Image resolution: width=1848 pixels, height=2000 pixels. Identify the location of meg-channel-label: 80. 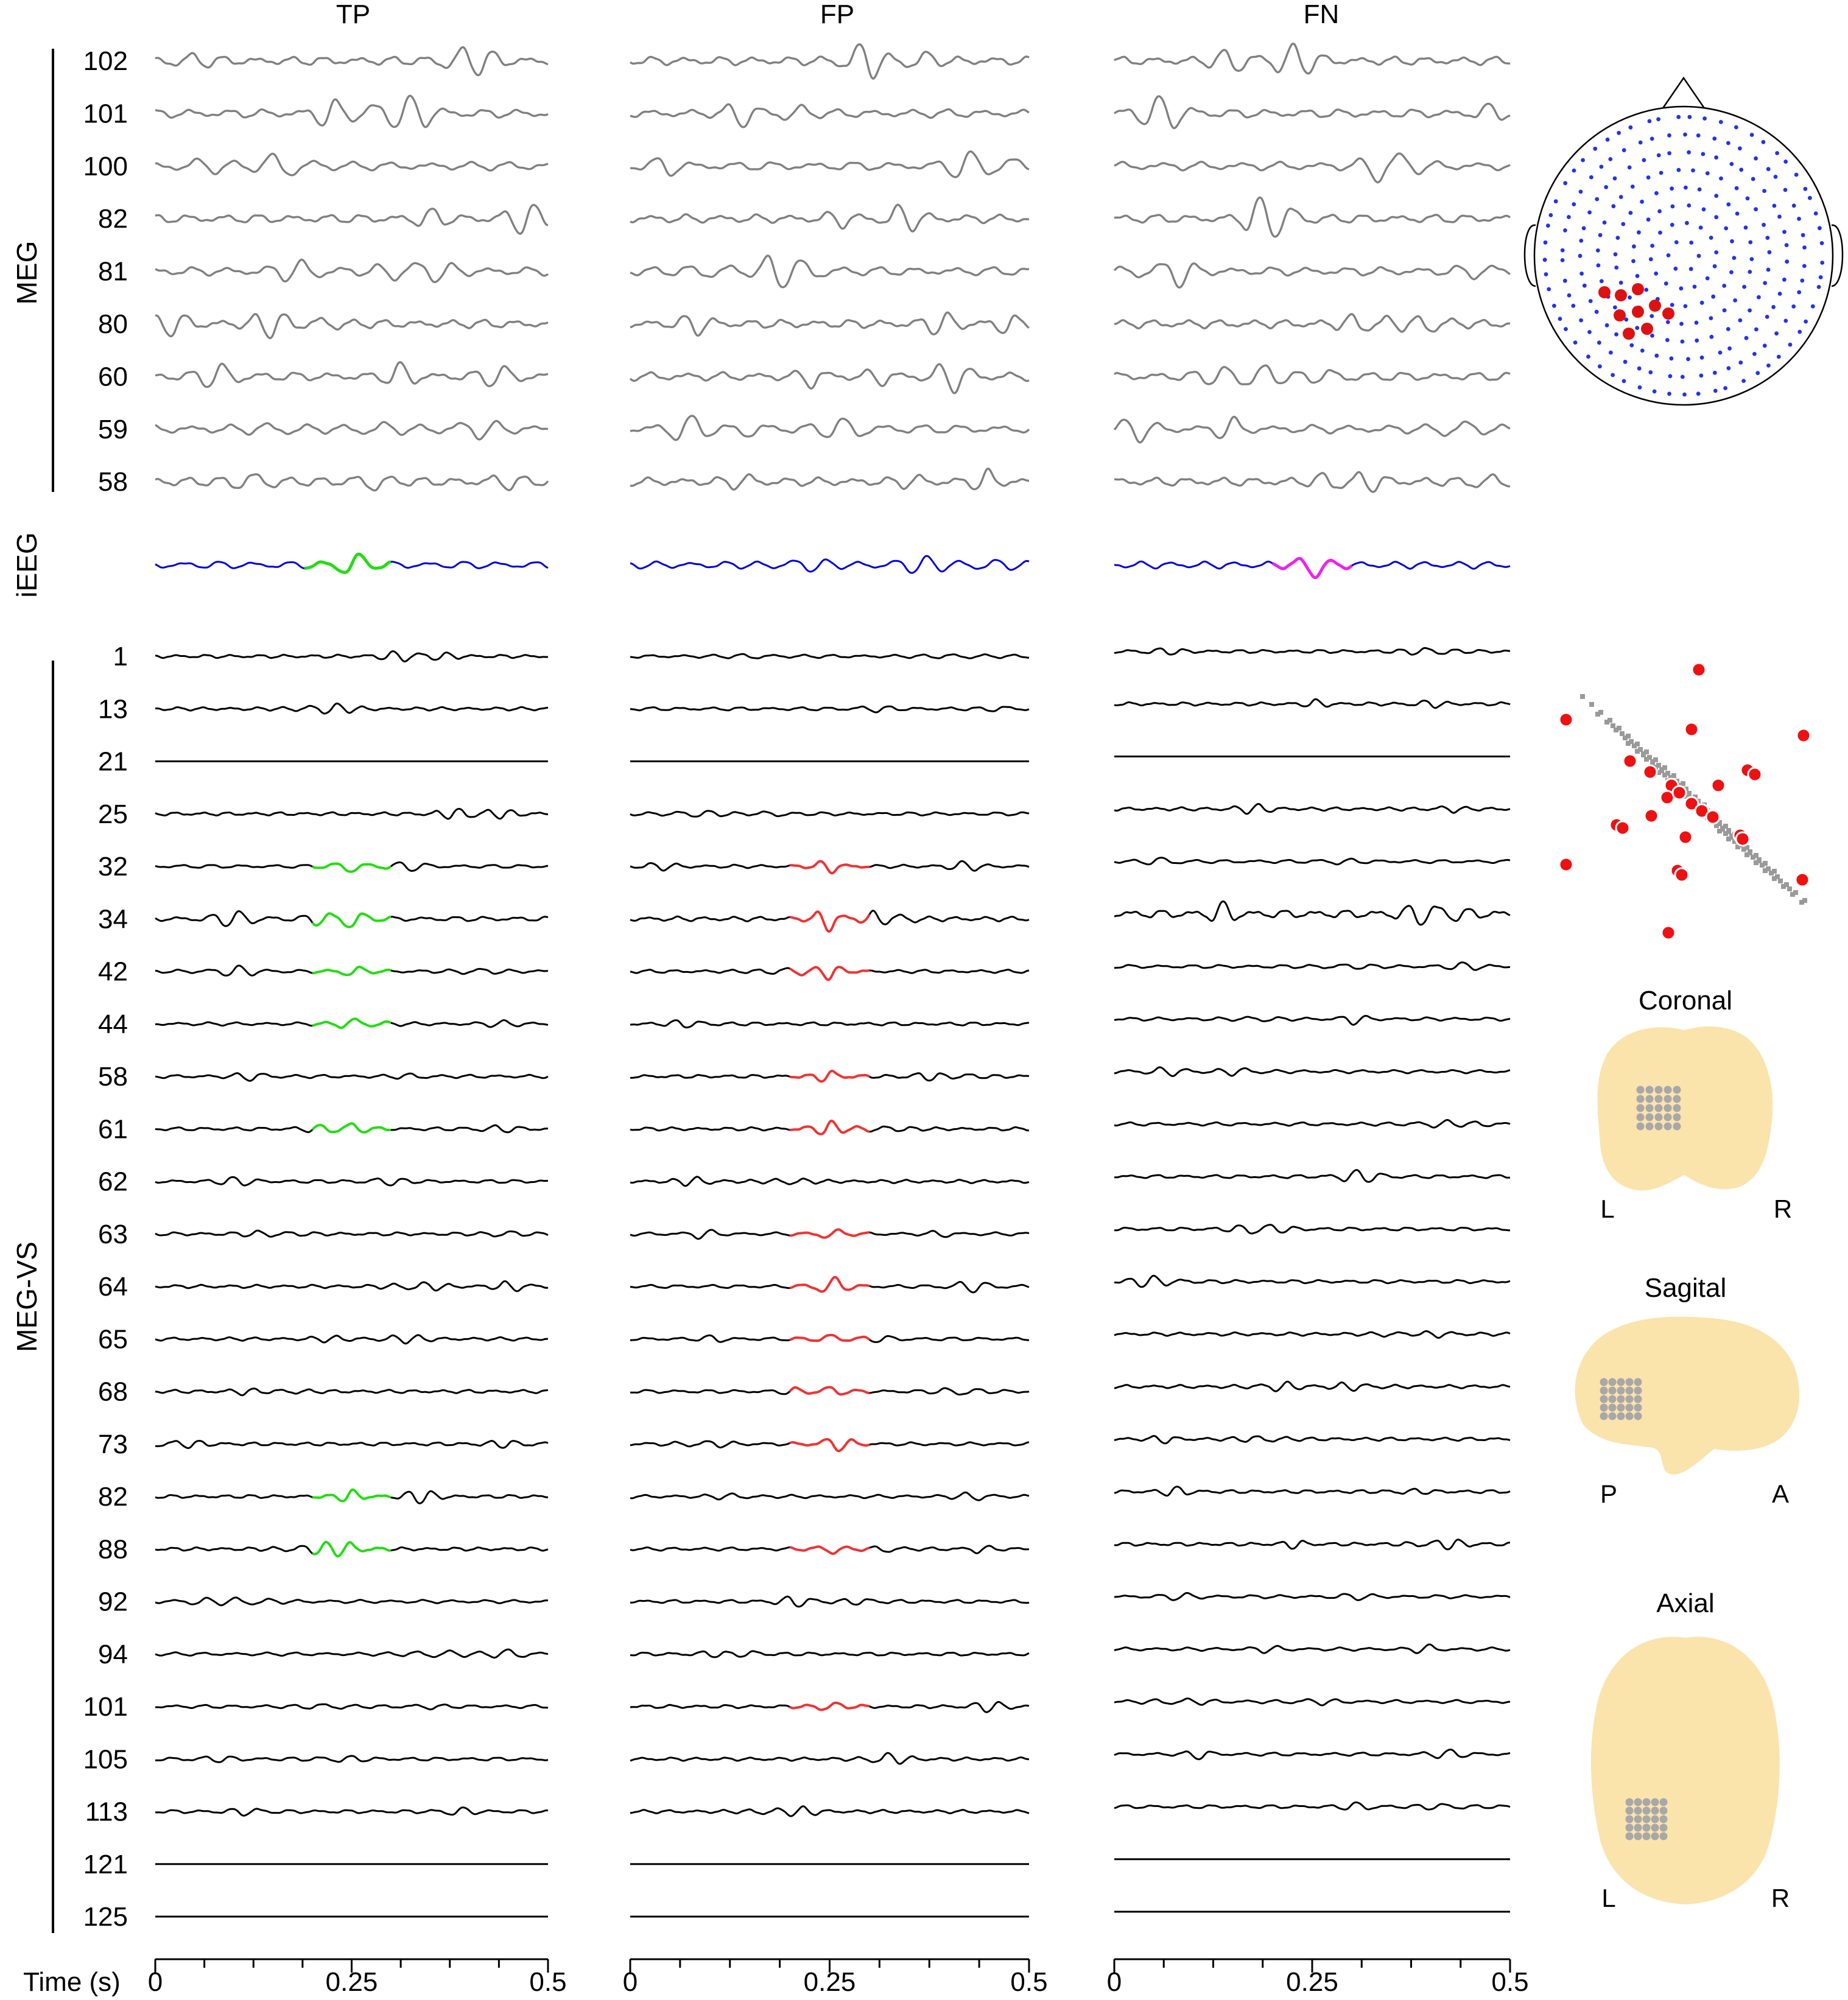
(113, 324).